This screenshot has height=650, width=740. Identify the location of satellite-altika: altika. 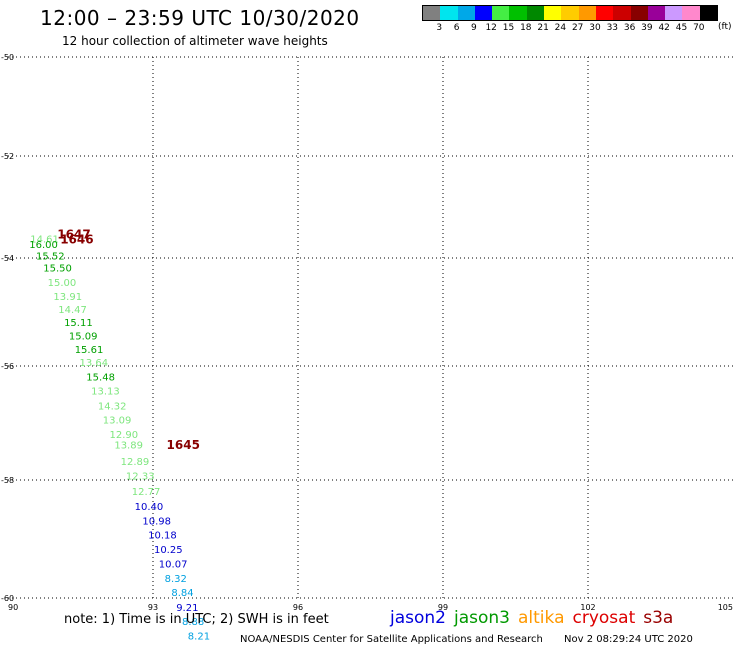
(541, 618).